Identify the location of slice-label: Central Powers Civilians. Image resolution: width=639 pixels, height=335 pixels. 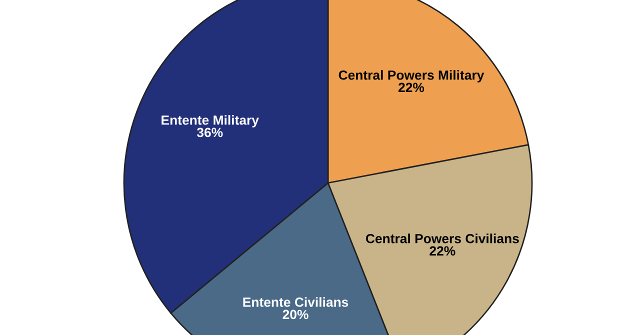
(442, 239).